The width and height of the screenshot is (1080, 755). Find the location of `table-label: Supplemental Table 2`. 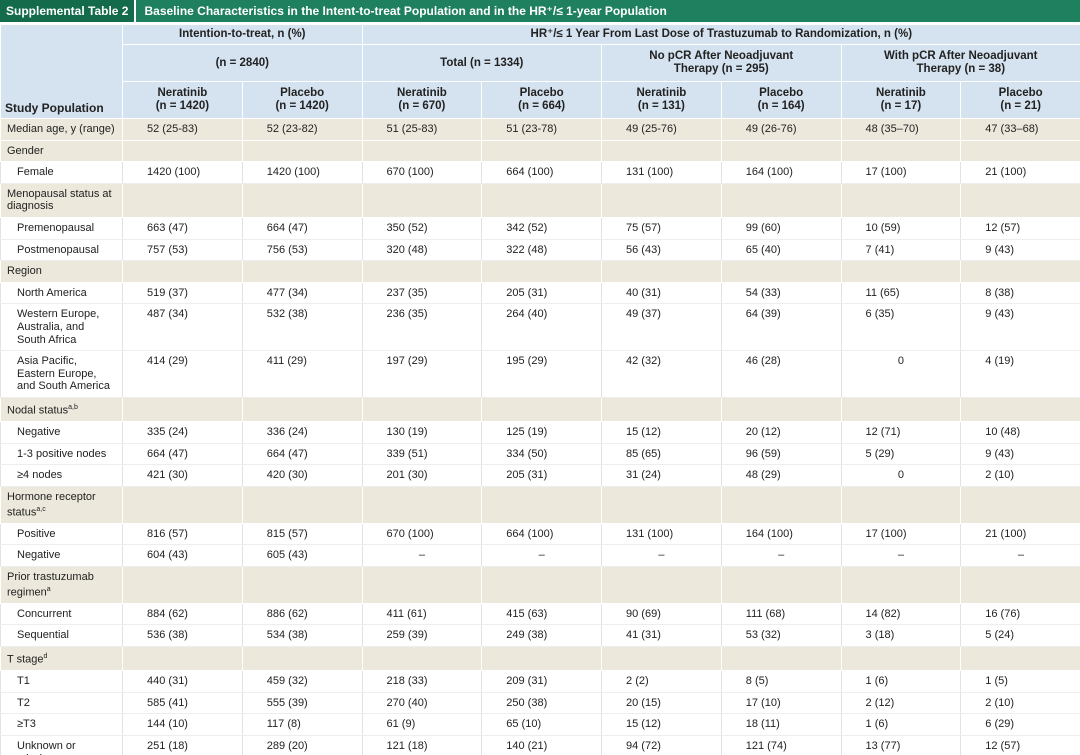

table-label: Supplemental Table 2 is located at coordinates (68, 11).